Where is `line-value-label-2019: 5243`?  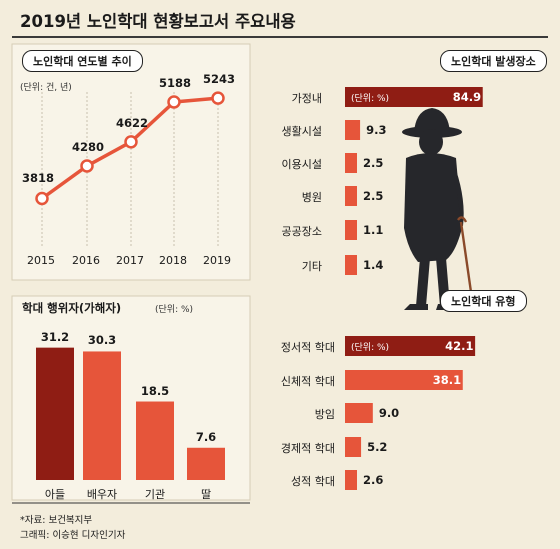
line-value-label-2019: 5243 is located at coordinates (219, 79).